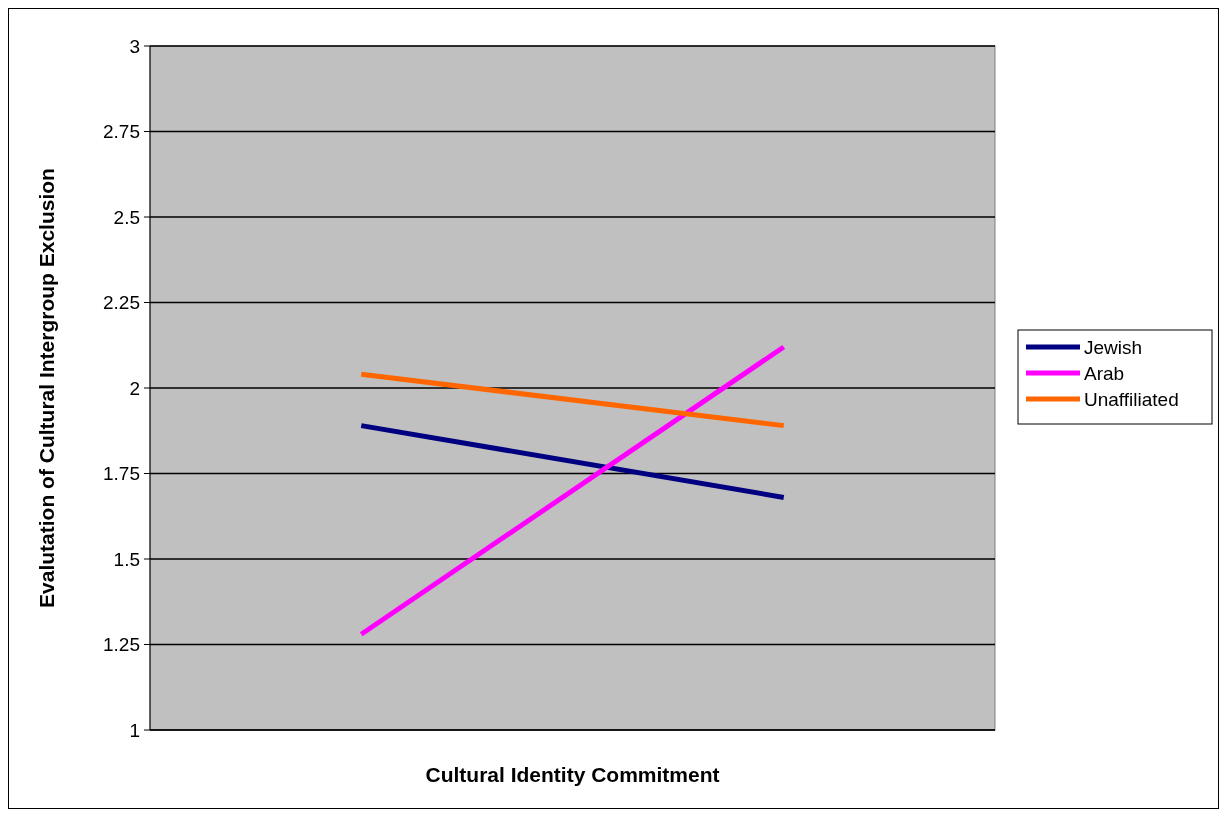 This screenshot has height=817, width=1227. What do you see at coordinates (121, 303) in the screenshot?
I see `y-tick-label: 2.25` at bounding box center [121, 303].